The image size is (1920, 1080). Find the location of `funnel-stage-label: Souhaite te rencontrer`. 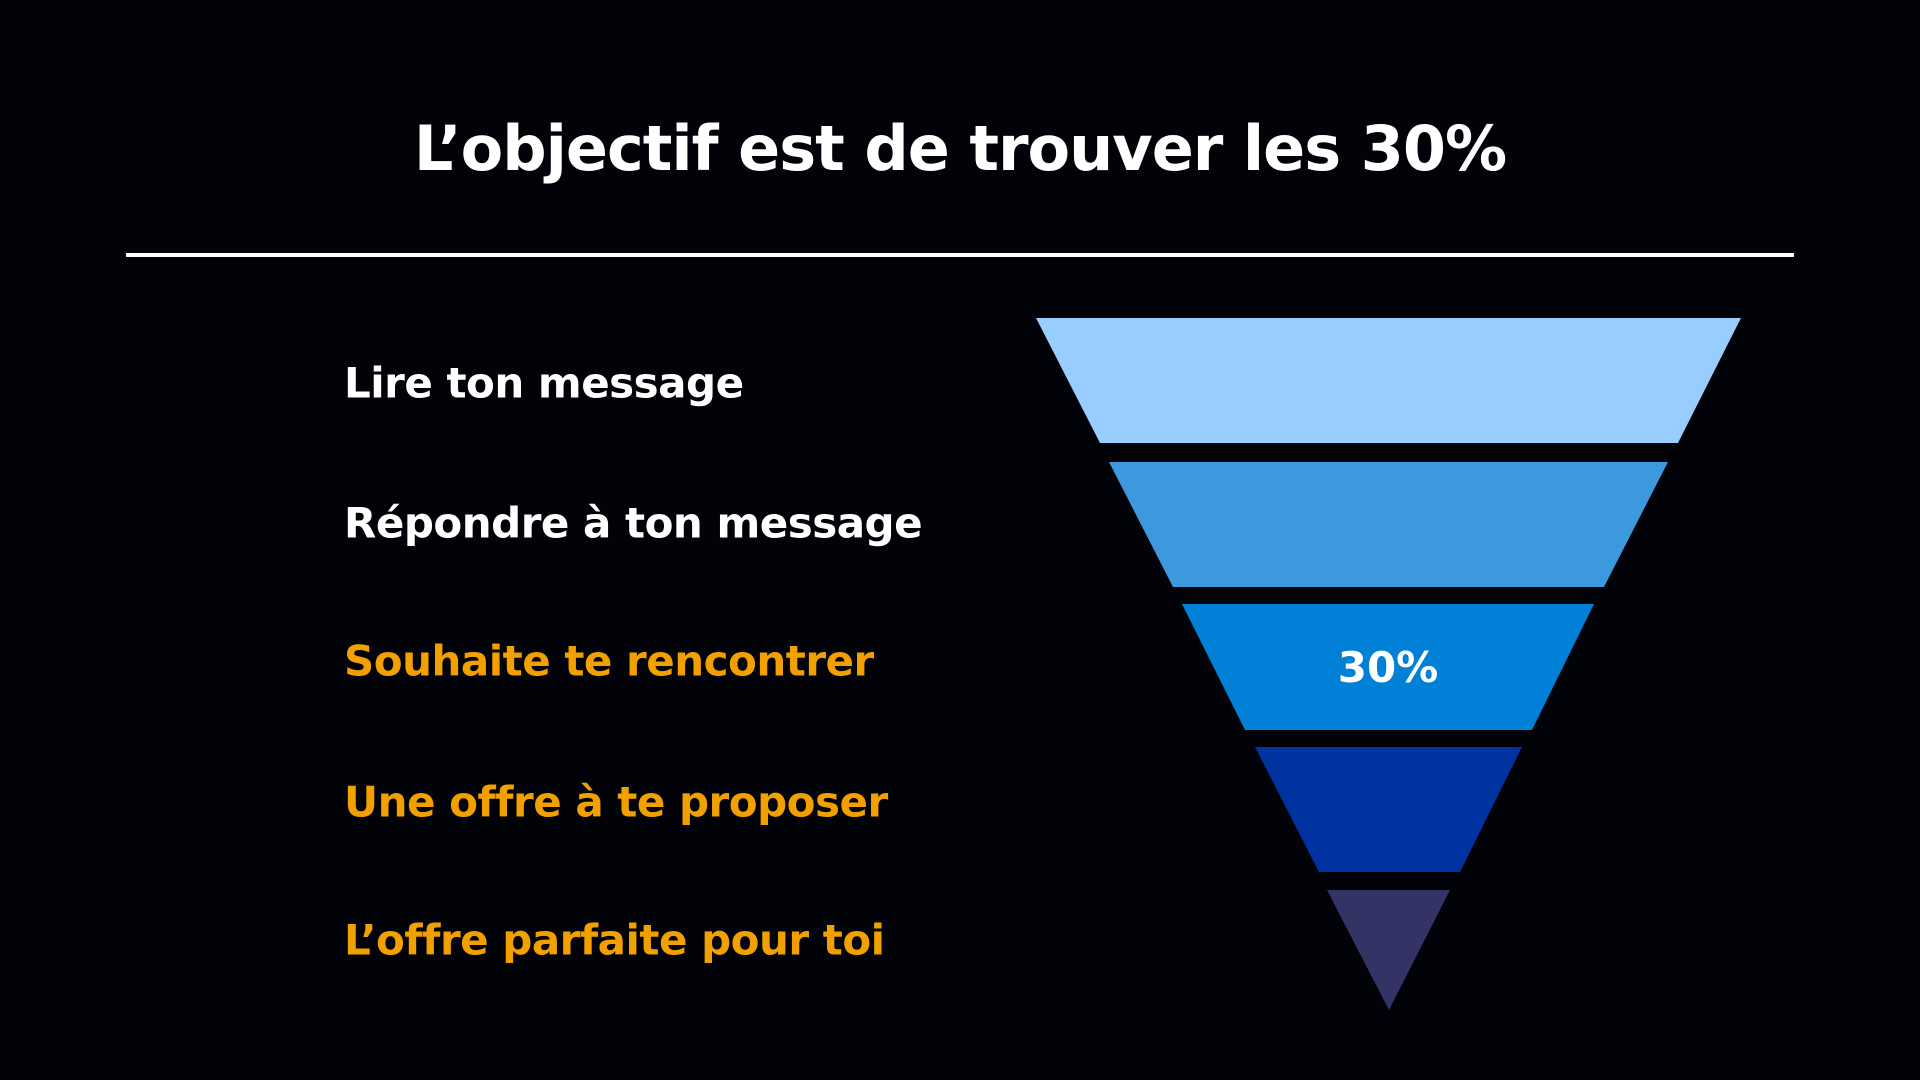

funnel-stage-label: Souhaite te rencontrer is located at coordinates (609, 661).